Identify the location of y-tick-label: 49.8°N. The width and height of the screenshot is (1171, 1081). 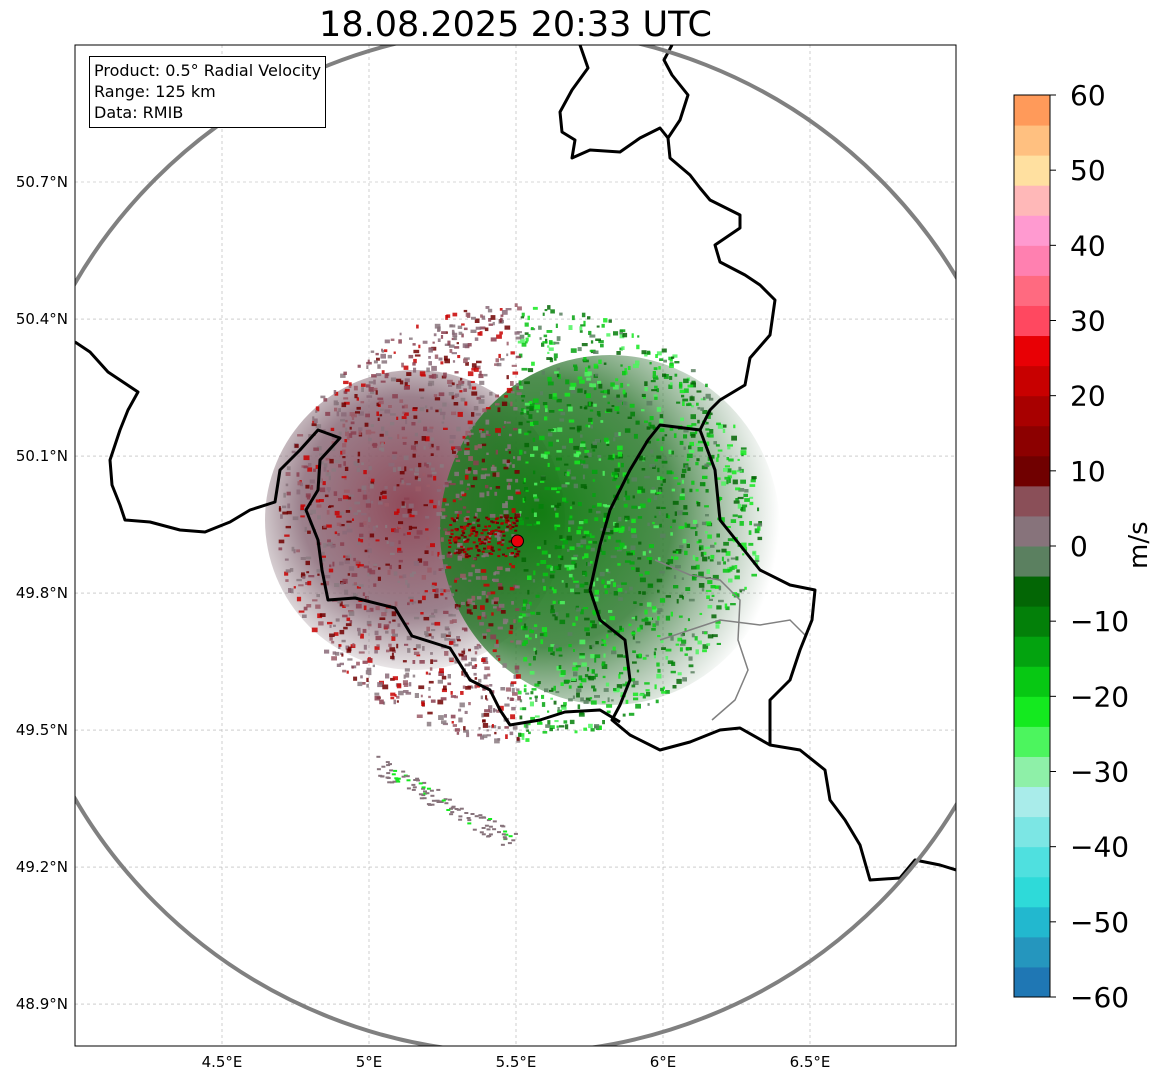
(42, 593).